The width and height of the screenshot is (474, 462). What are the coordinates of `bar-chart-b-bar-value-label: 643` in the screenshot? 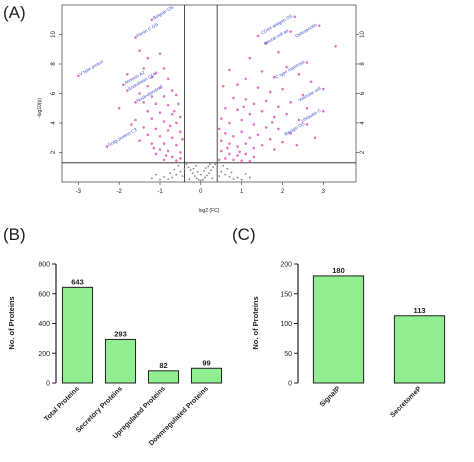 It's located at (77, 281).